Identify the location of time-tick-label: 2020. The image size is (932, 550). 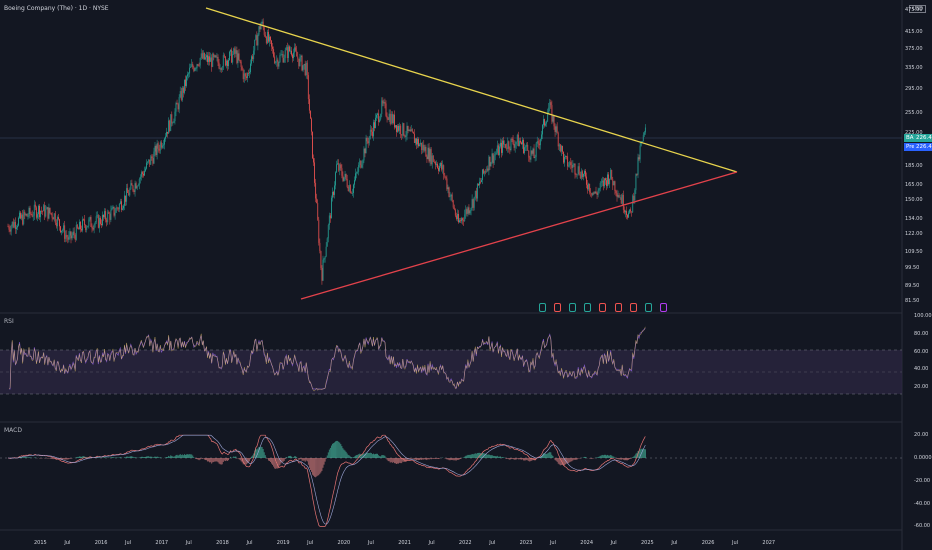
(344, 543).